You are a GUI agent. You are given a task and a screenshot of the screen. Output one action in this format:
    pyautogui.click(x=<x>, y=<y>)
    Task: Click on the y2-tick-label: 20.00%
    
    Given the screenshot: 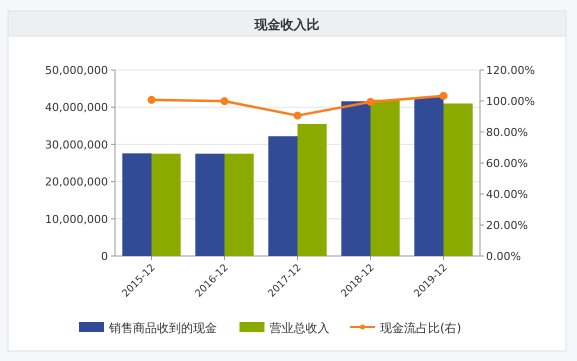 What is the action you would take?
    pyautogui.click(x=507, y=225)
    